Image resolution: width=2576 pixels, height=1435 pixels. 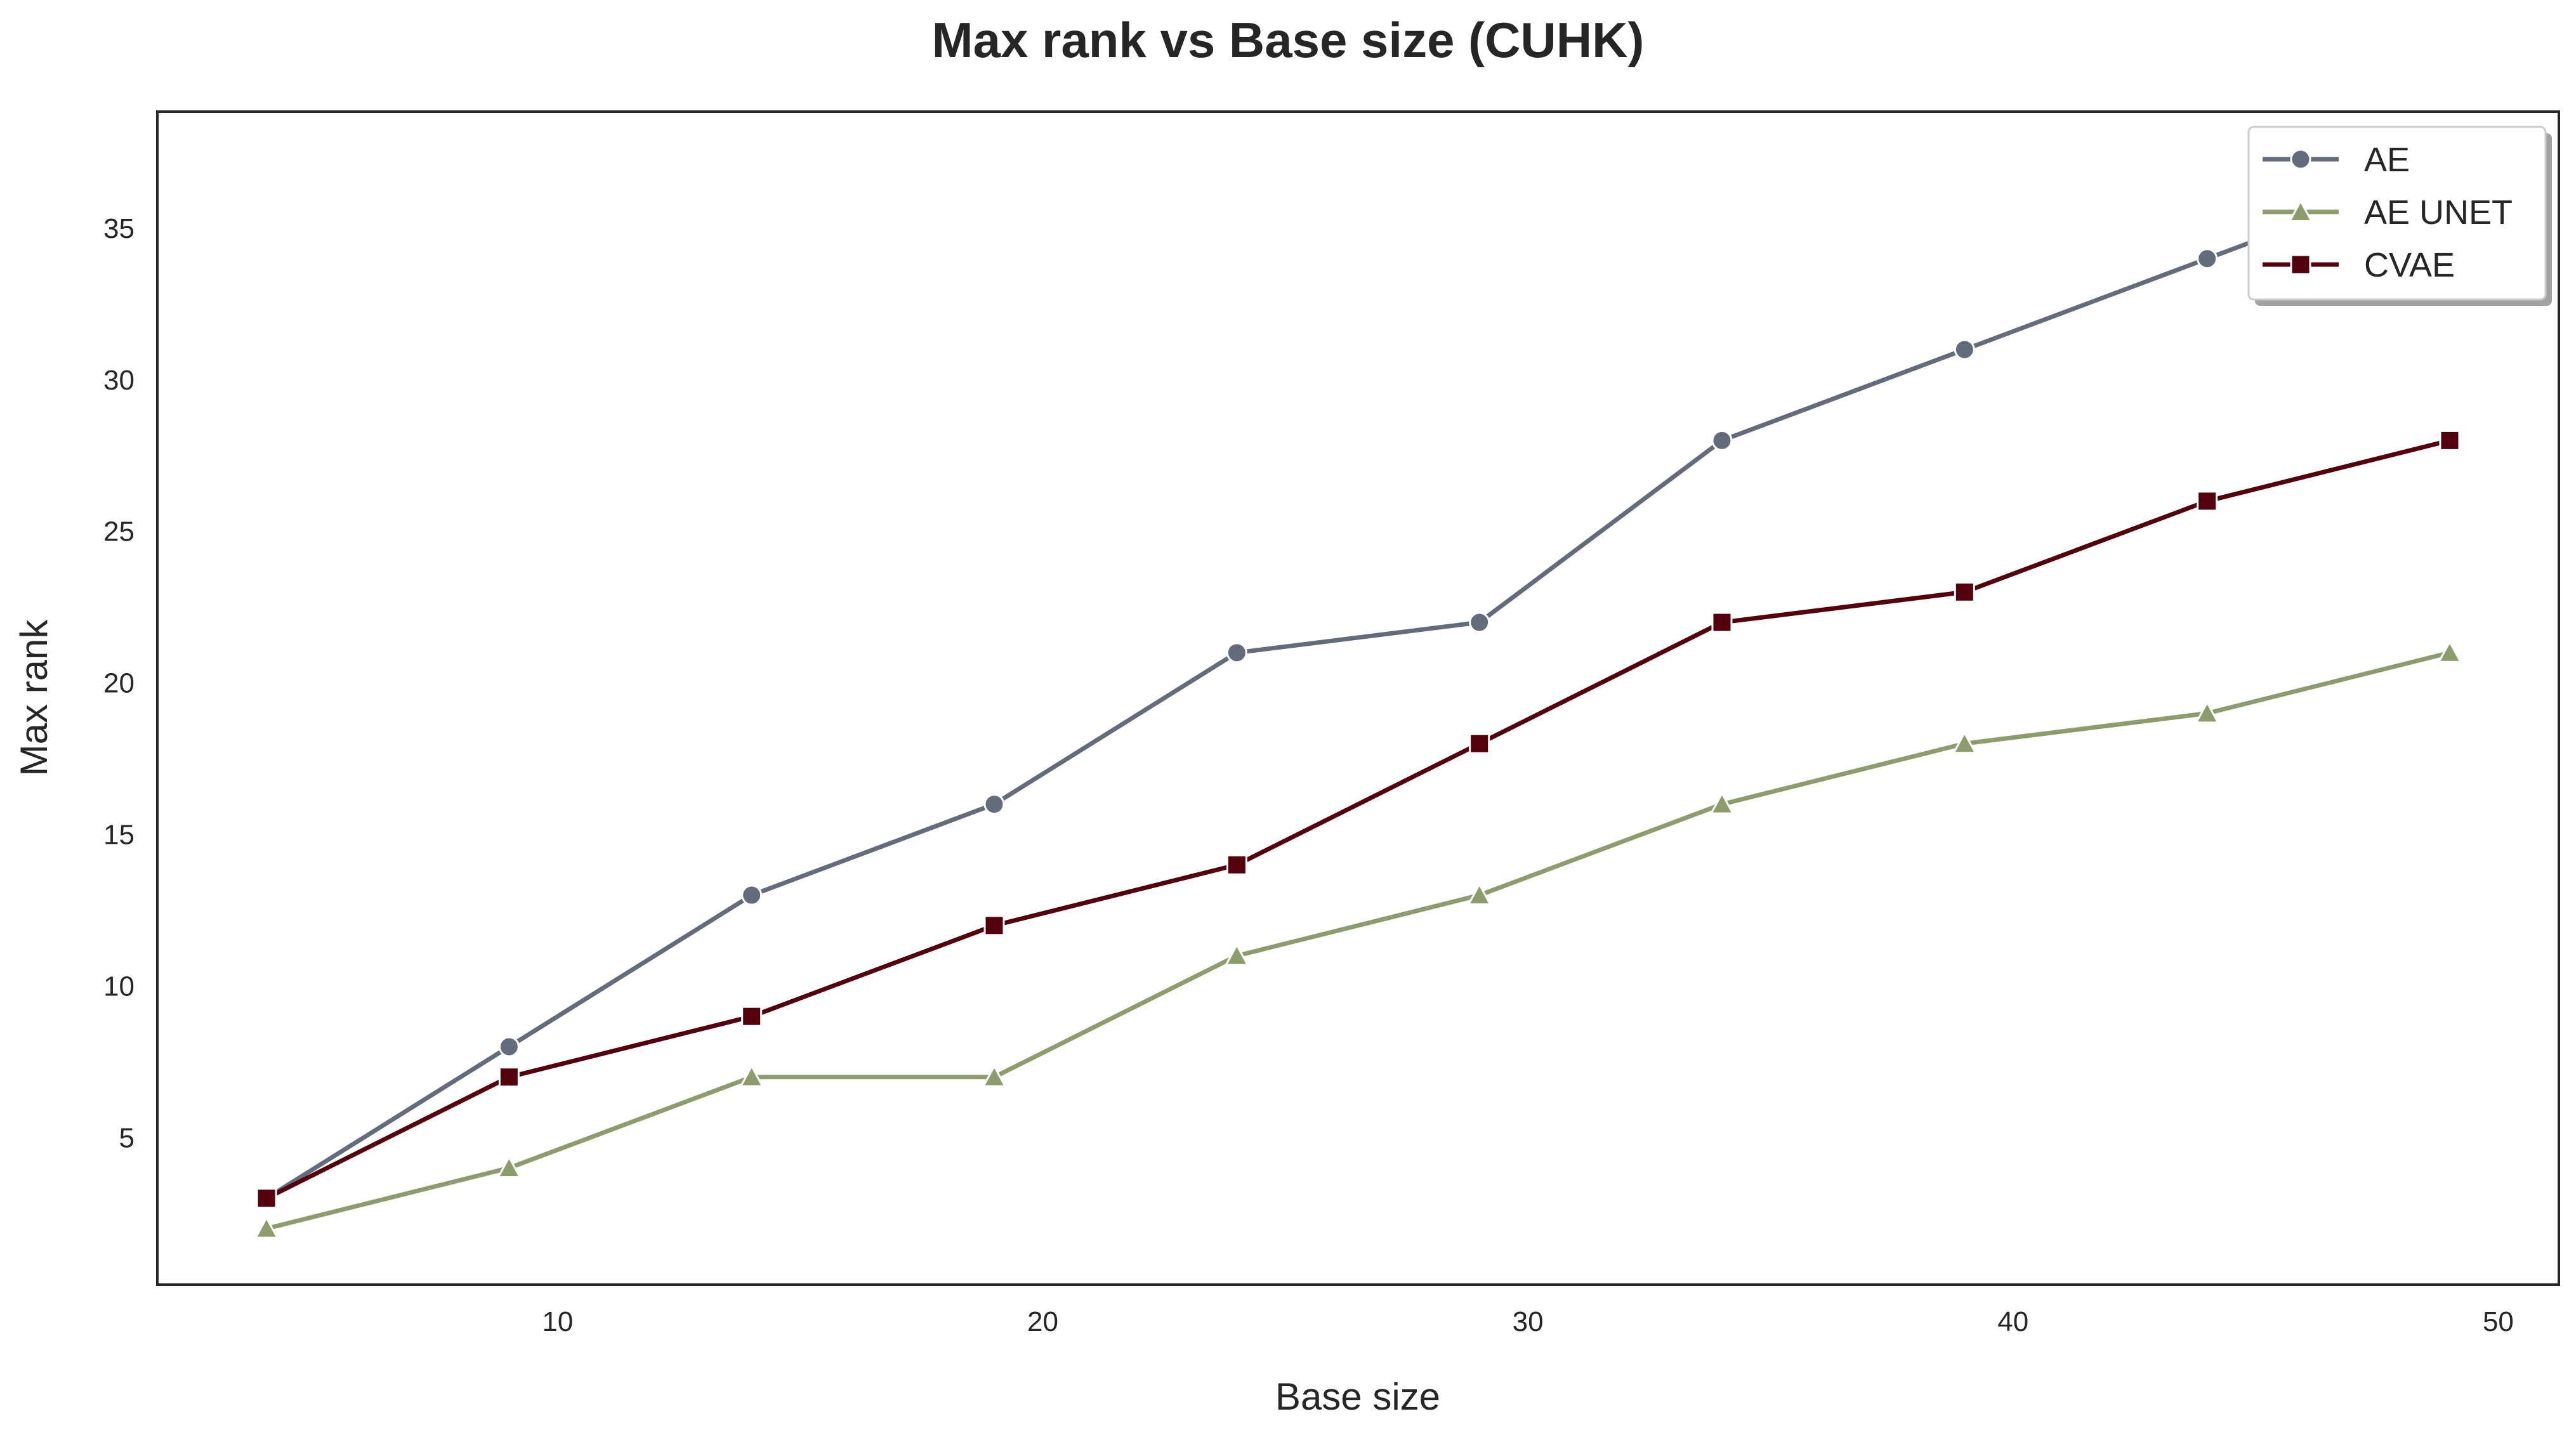 I want to click on legend-item: AE, so click(x=2336, y=160).